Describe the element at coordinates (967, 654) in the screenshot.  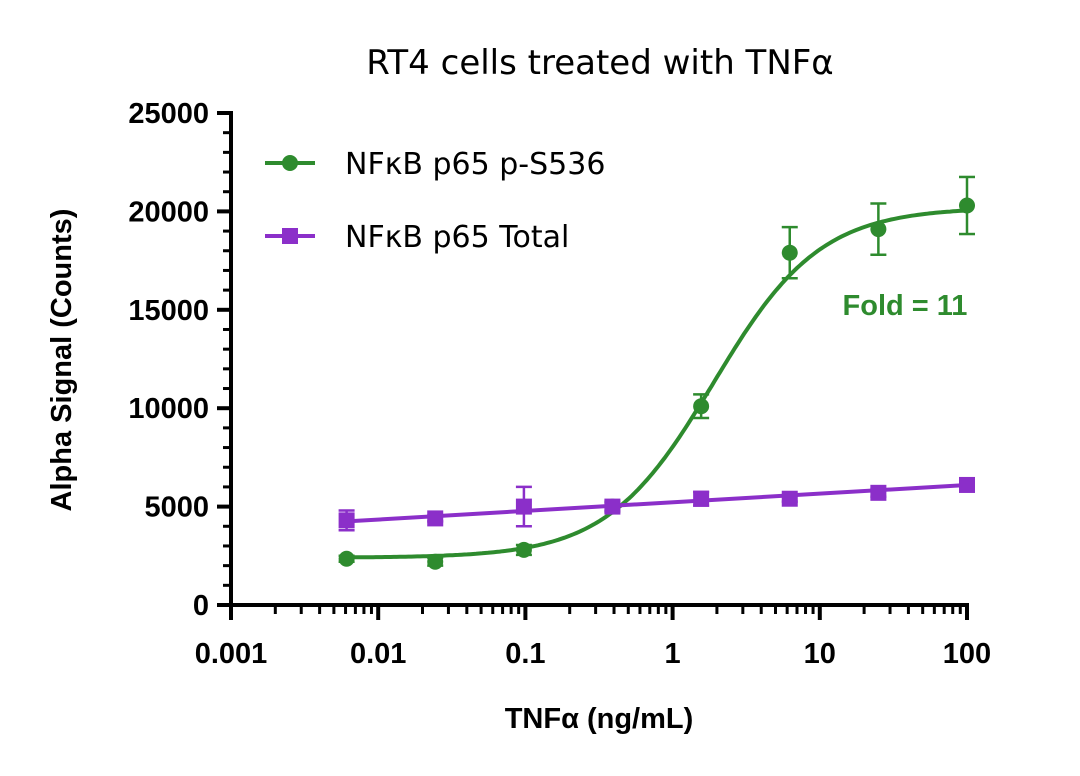
I see `x-tick-label: 100` at that location.